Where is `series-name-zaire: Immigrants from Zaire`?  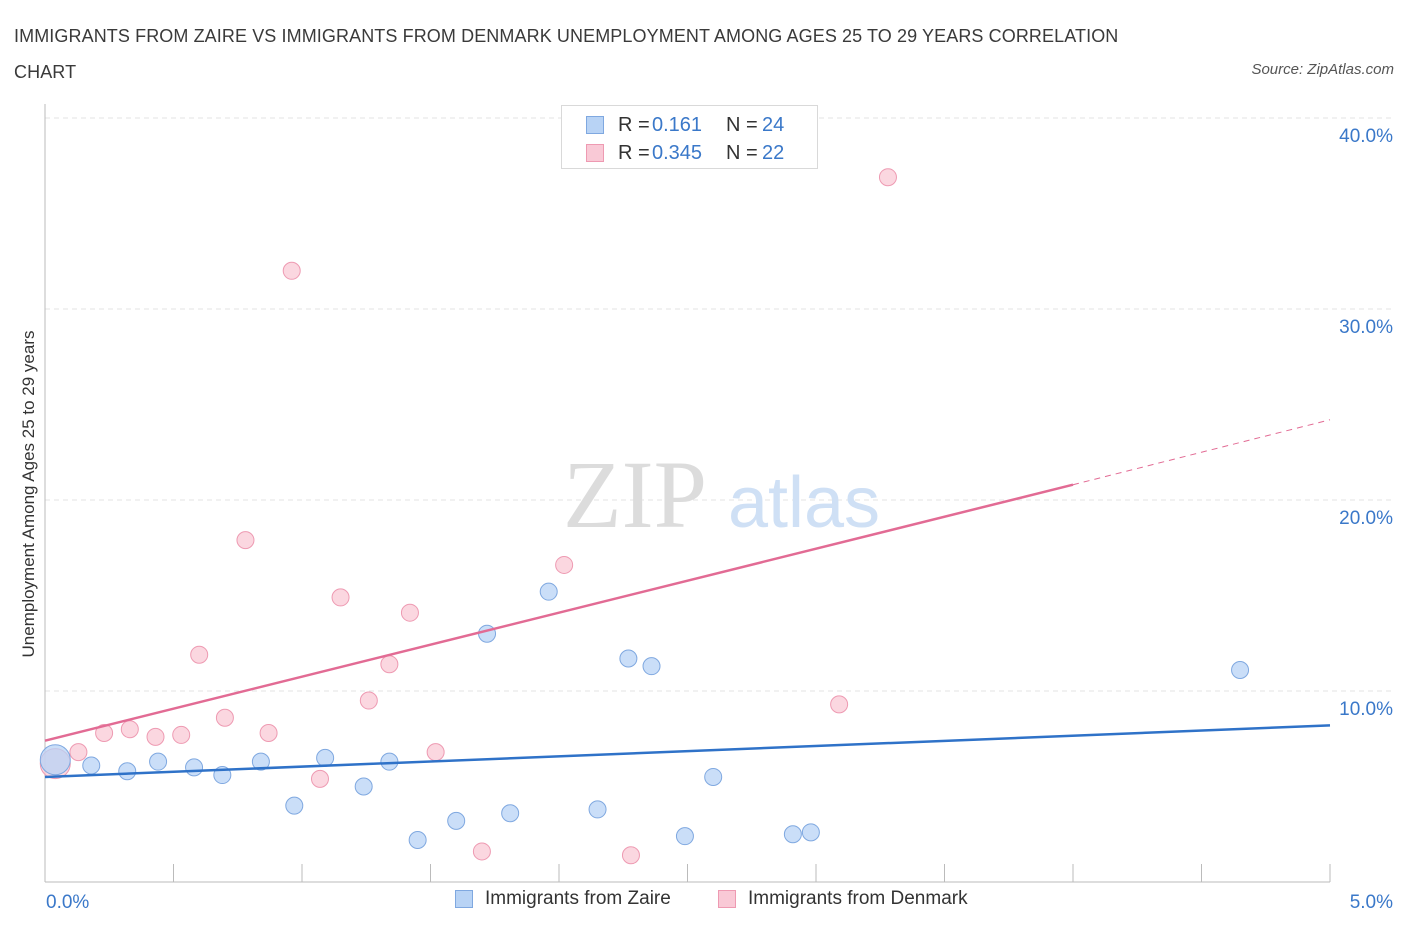
series-name-zaire: Immigrants from Zaire is located at coordinates (578, 898).